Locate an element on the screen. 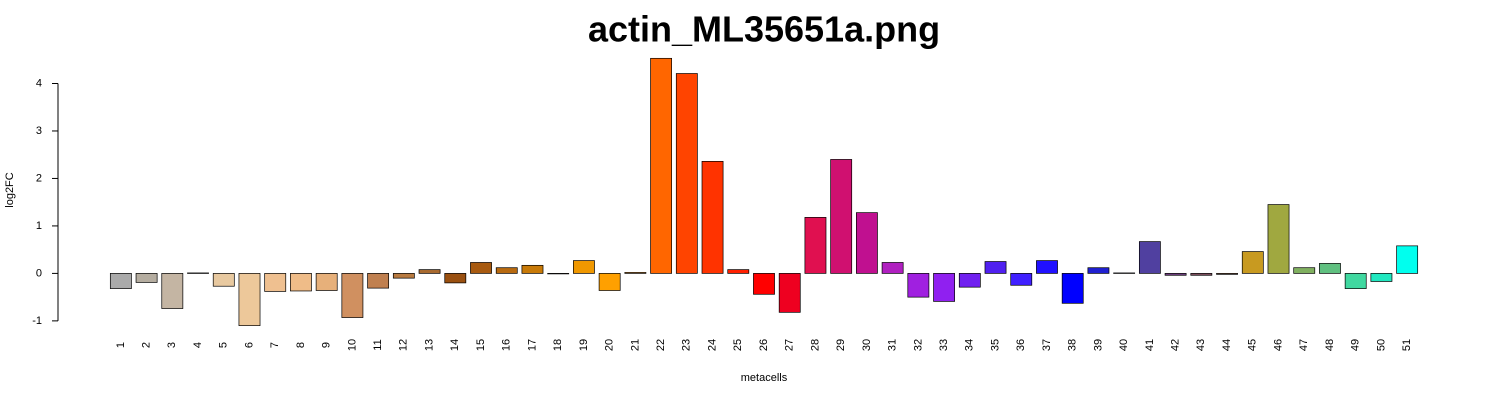 The height and width of the screenshot is (400, 1500). x-tick-label: 5 is located at coordinates (224, 345).